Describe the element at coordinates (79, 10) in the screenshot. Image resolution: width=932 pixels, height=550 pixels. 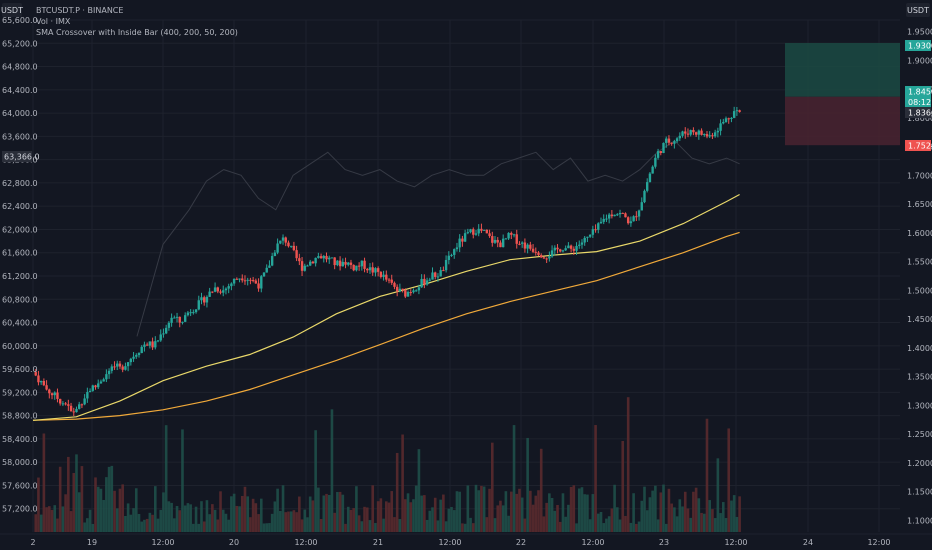
I see `legend-symbol: BTCUSDT.P · BINANCE` at that location.